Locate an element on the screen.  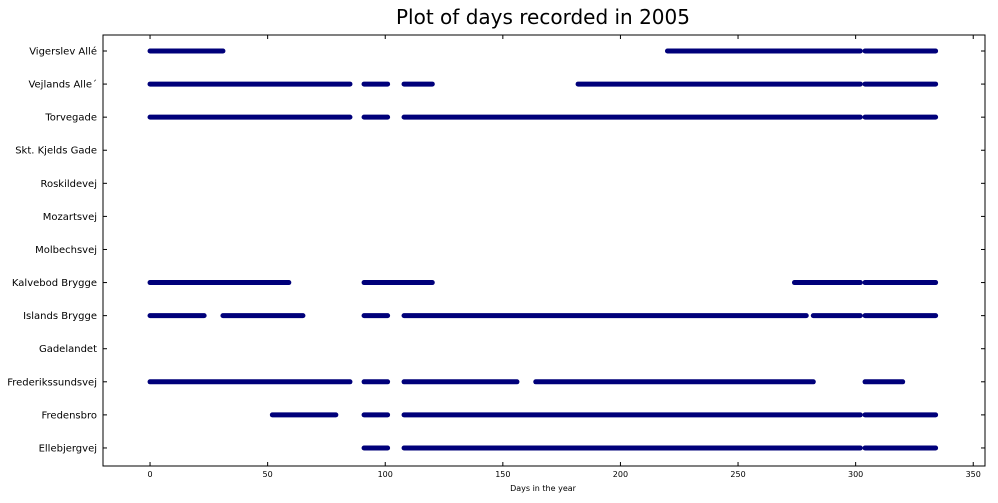
y-tick-label: Fredensbro is located at coordinates (69, 415).